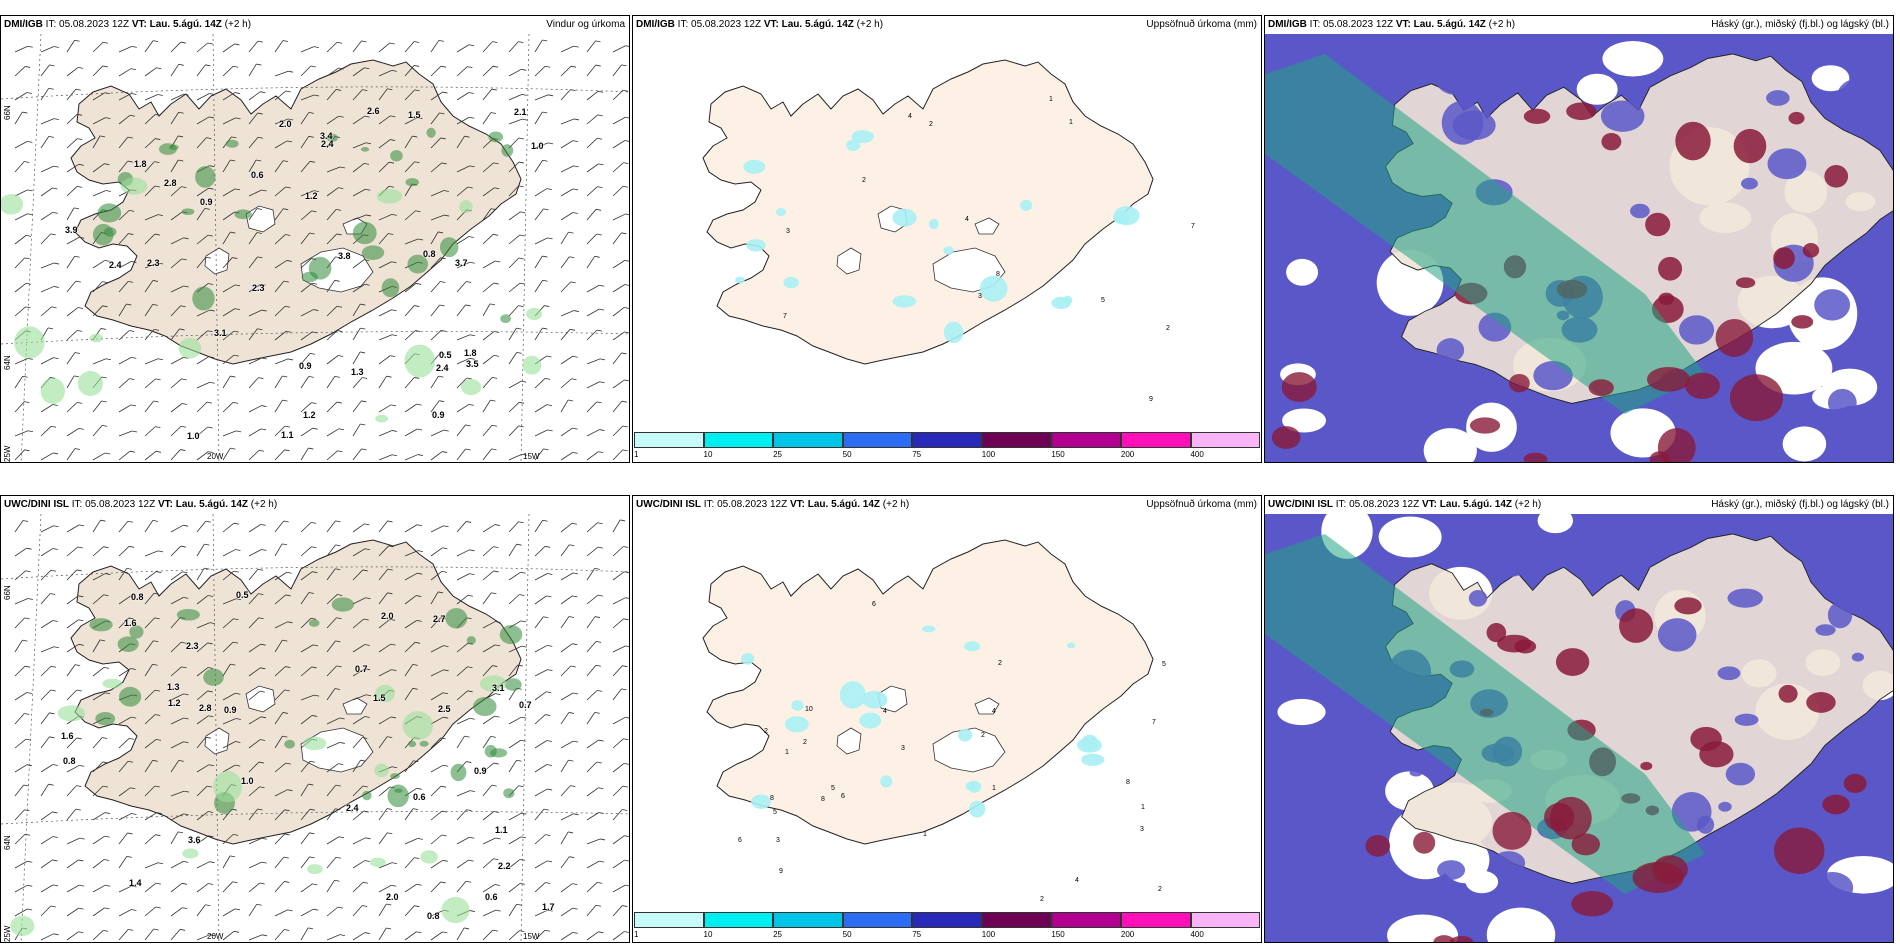 The image size is (1900, 950). Describe the element at coordinates (439, 619) in the screenshot. I see `precip-value-label: 2.7` at that location.